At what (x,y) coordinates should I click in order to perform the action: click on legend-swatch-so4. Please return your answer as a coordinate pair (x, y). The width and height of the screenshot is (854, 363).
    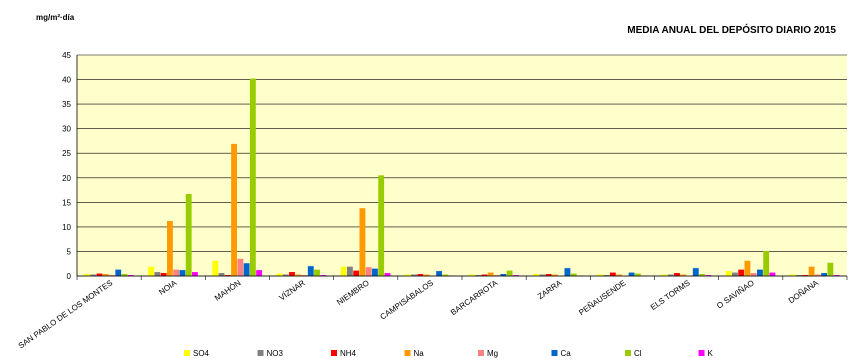
    Looking at the image, I should click on (187, 353).